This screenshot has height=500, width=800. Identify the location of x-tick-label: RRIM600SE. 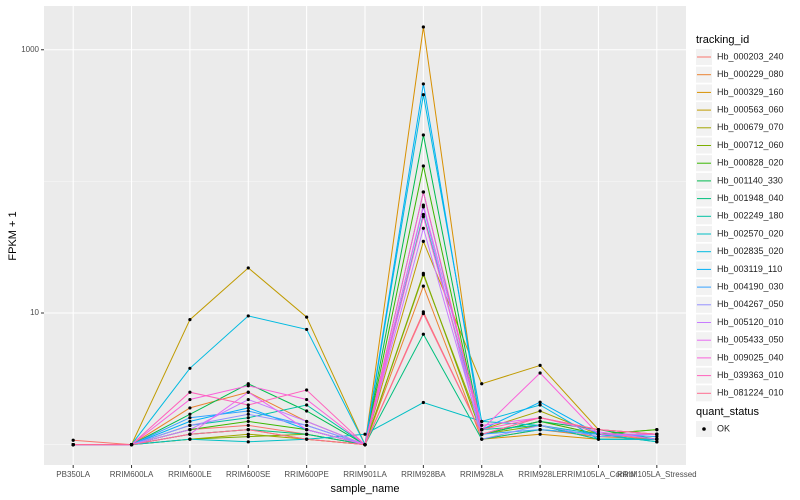
(248, 474).